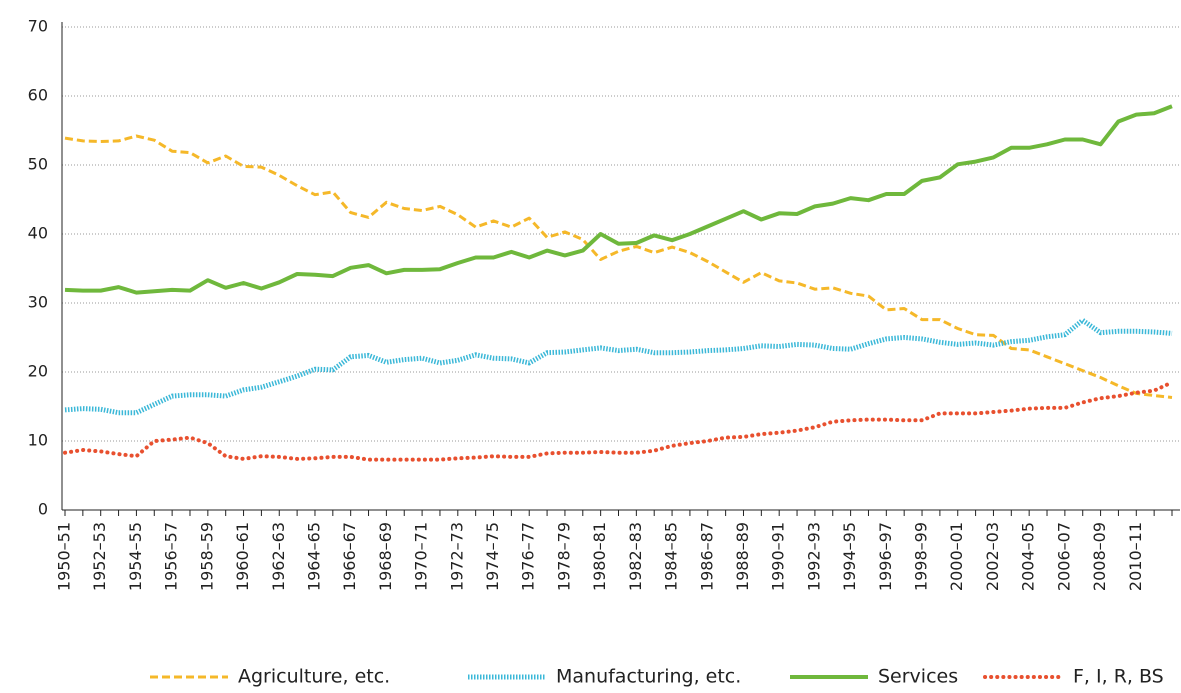  I want to click on x-tick-label: 1960–61, so click(242, 556).